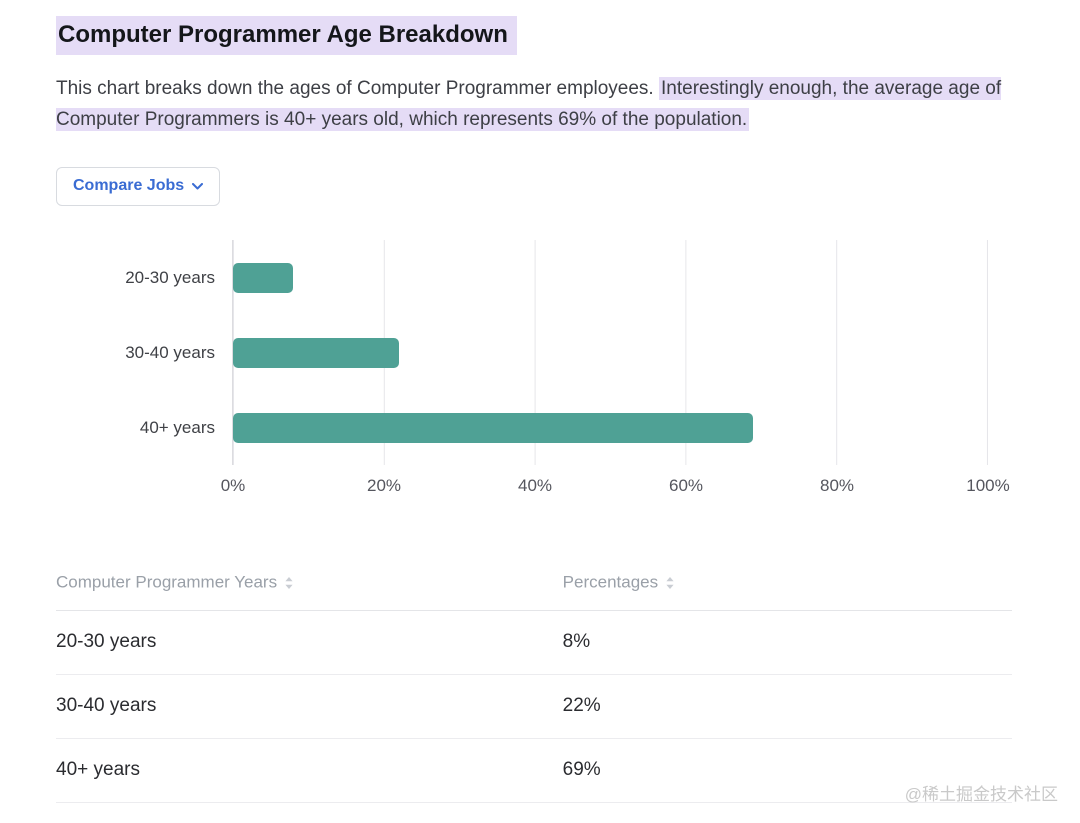 Image resolution: width=1080 pixels, height=823 pixels. What do you see at coordinates (615, 491) in the screenshot?
I see `x-axis: 0% 20% 40% 60% 80% 100%` at bounding box center [615, 491].